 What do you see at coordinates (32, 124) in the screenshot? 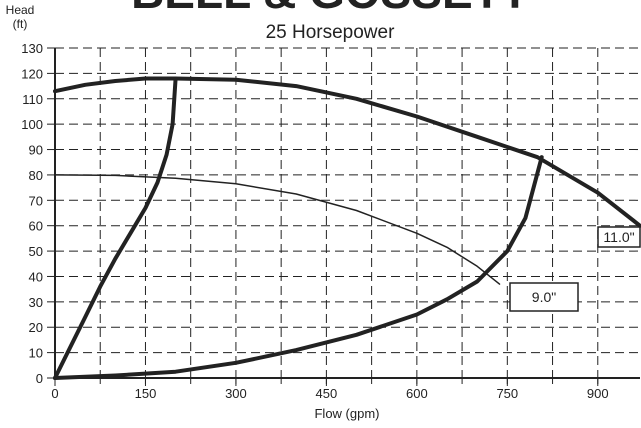
I see `y-tick-label: 100` at bounding box center [32, 124].